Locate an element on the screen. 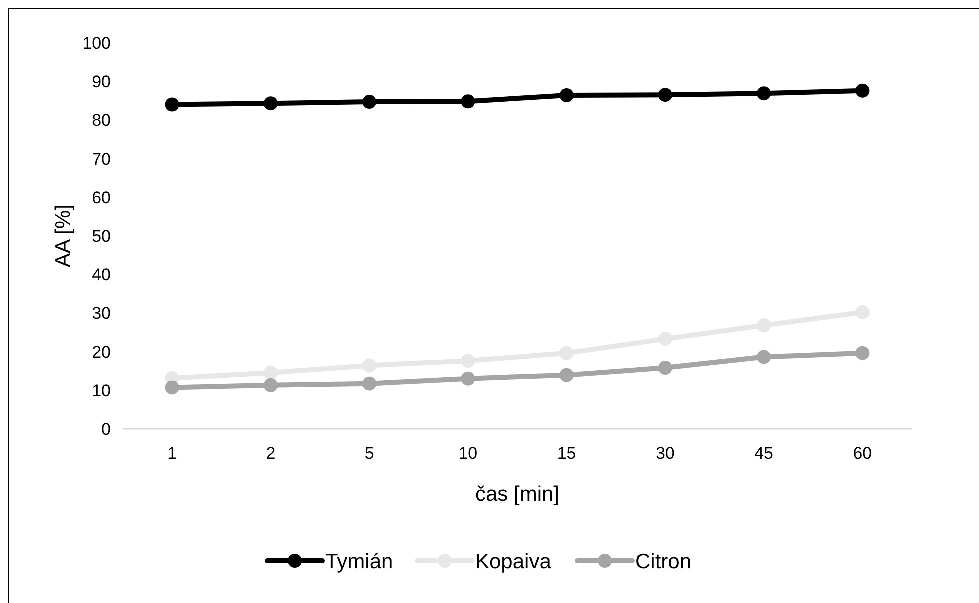 The width and height of the screenshot is (979, 603). y-tick-label: 20 is located at coordinates (101, 352).